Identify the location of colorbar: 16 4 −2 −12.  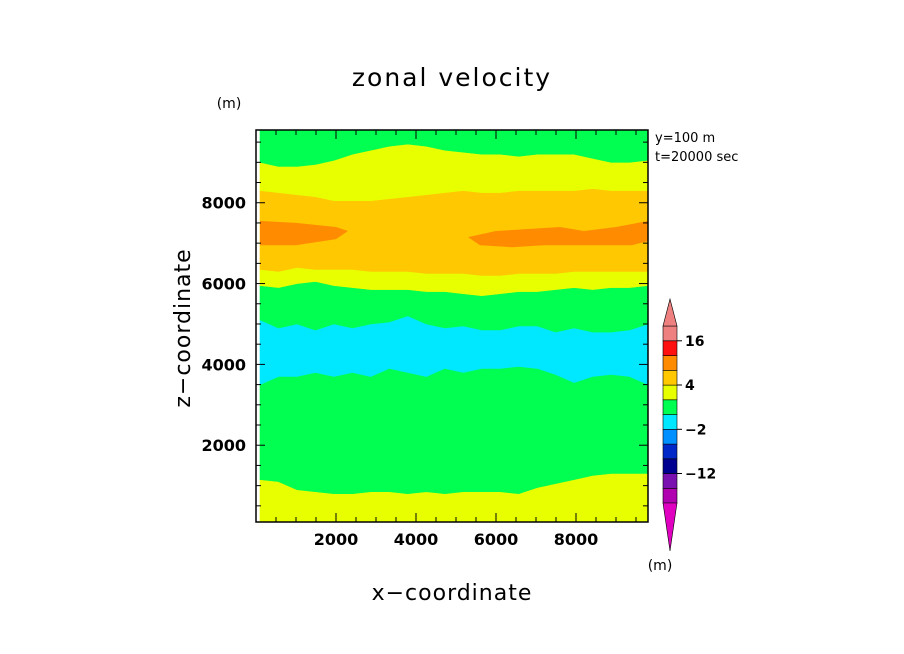
(689, 424).